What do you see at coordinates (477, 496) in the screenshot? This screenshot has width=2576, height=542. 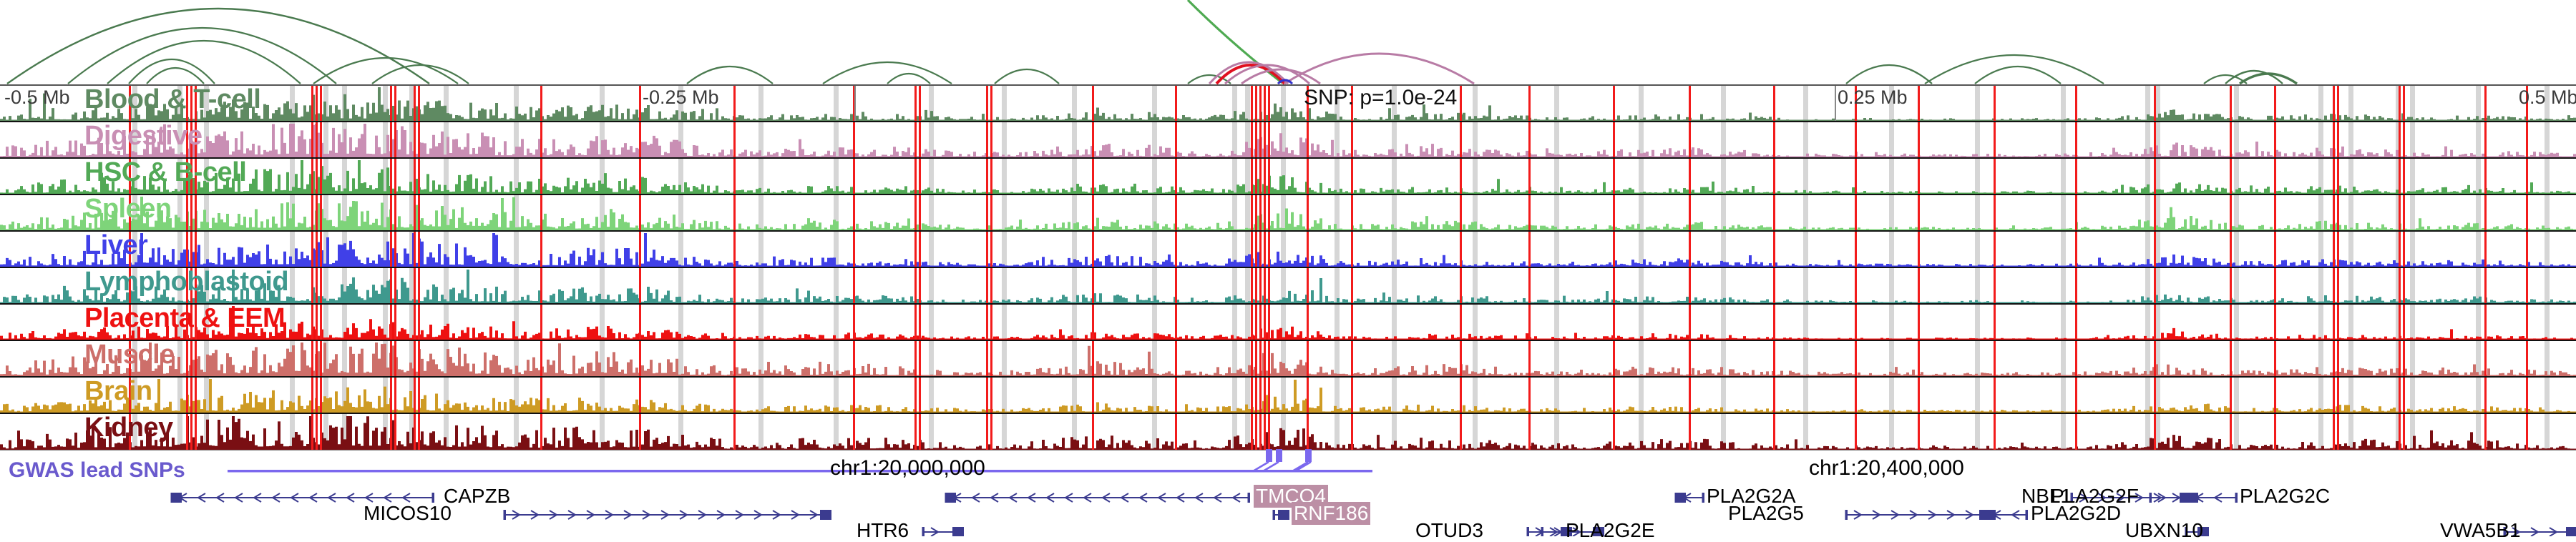 I see `gene-label-capzb: CAPZB` at bounding box center [477, 496].